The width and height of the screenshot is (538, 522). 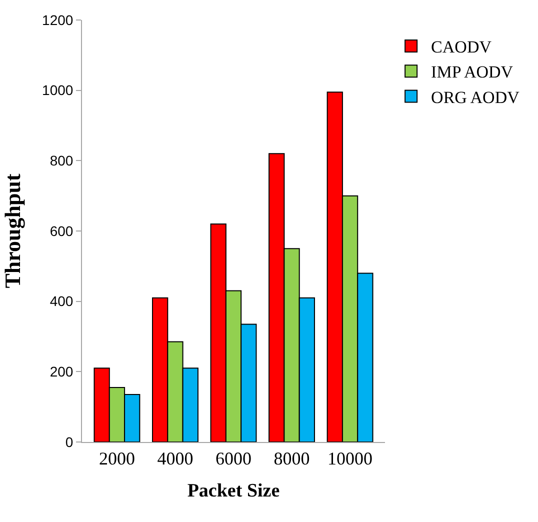 I want to click on x-axis-title: Packet Size, so click(x=233, y=491).